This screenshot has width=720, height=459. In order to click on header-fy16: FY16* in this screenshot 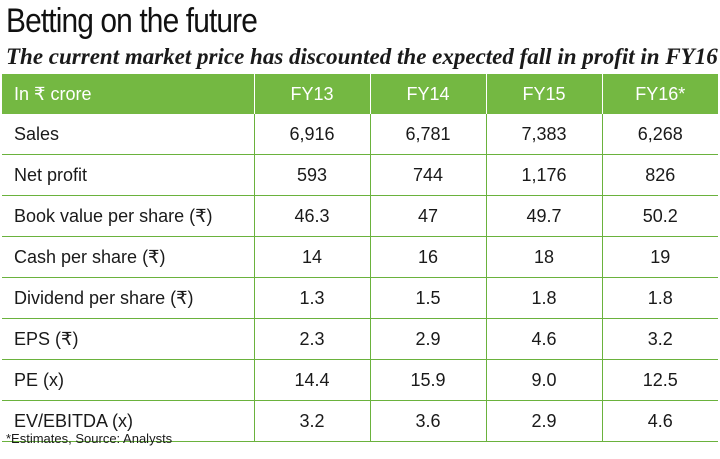, I will do `click(659, 94)`.